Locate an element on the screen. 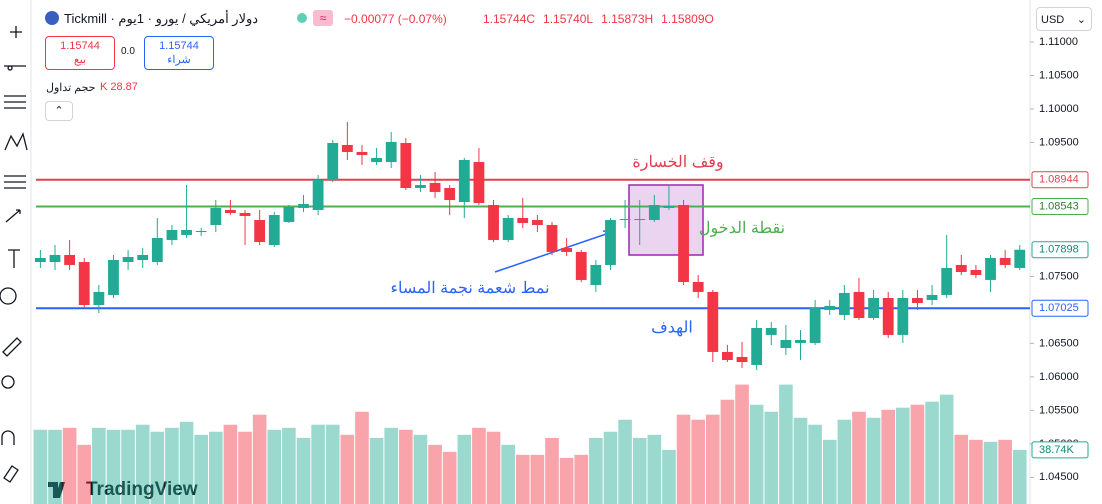 This screenshot has width=1102, height=504. tool-icons is located at coordinates (14, 254).